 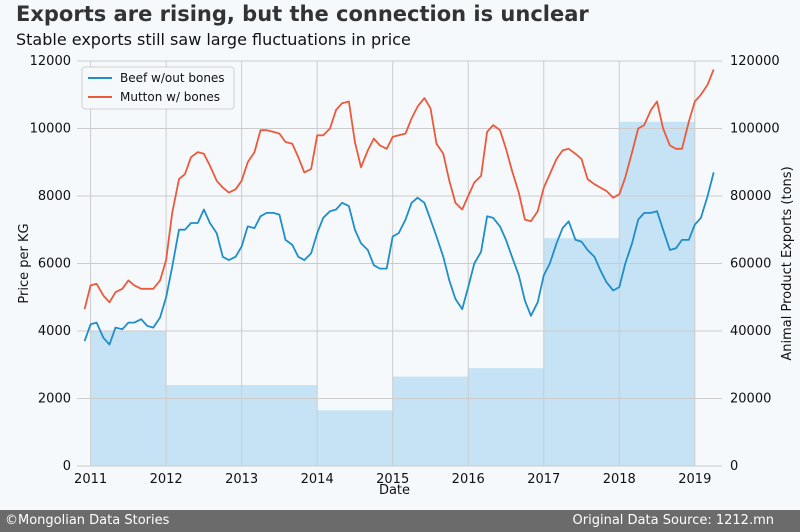 What do you see at coordinates (543, 479) in the screenshot?
I see `x-tick-label: 2017` at bounding box center [543, 479].